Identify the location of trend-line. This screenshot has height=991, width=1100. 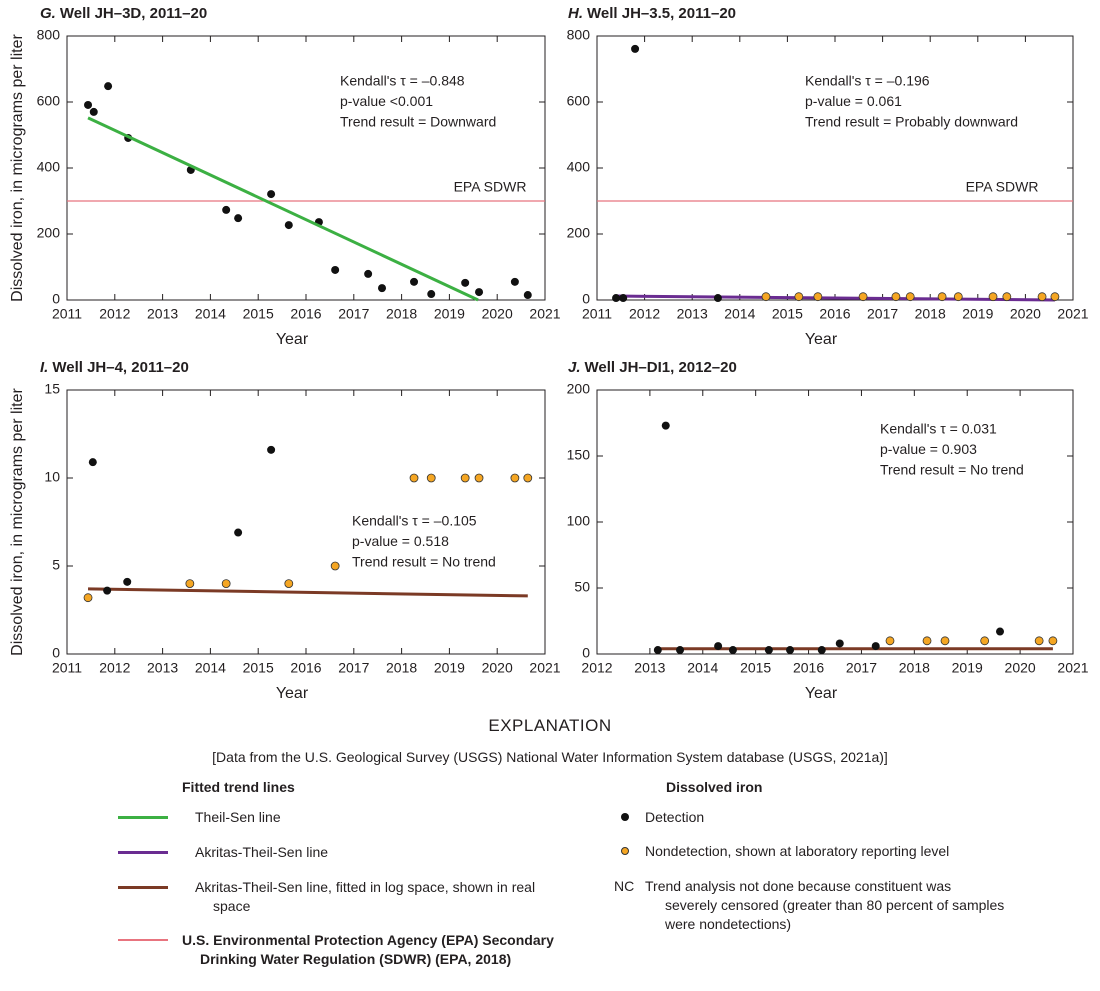
(835, 298).